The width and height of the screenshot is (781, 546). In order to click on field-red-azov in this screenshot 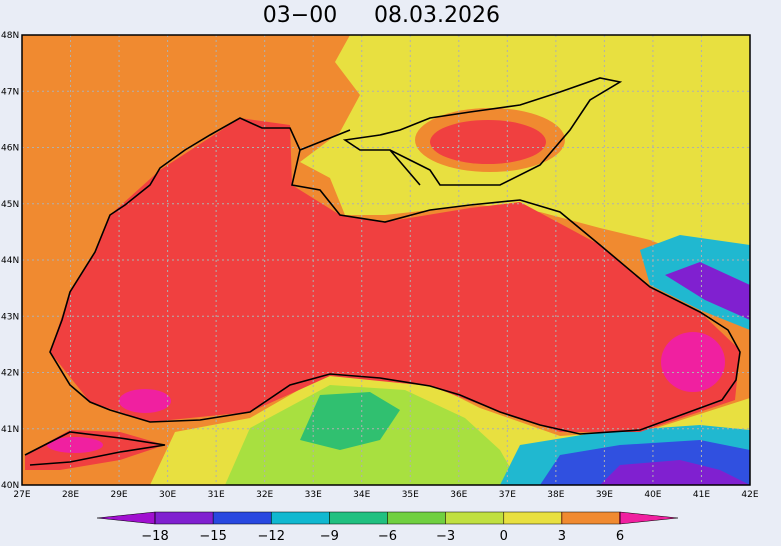, I will do `click(488, 142)`.